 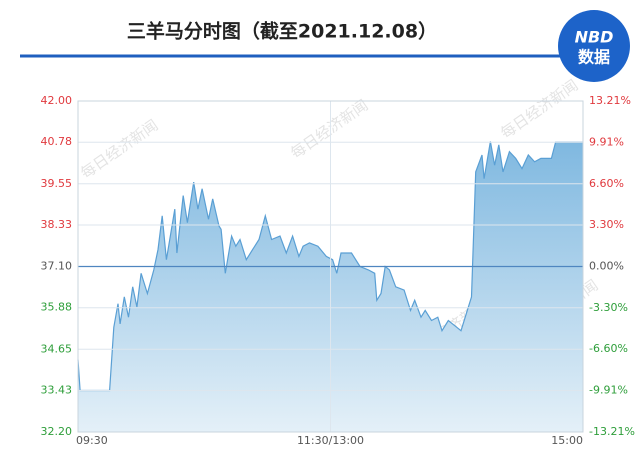 I want to click on y2-tick-label: -13.21%, so click(x=612, y=431).